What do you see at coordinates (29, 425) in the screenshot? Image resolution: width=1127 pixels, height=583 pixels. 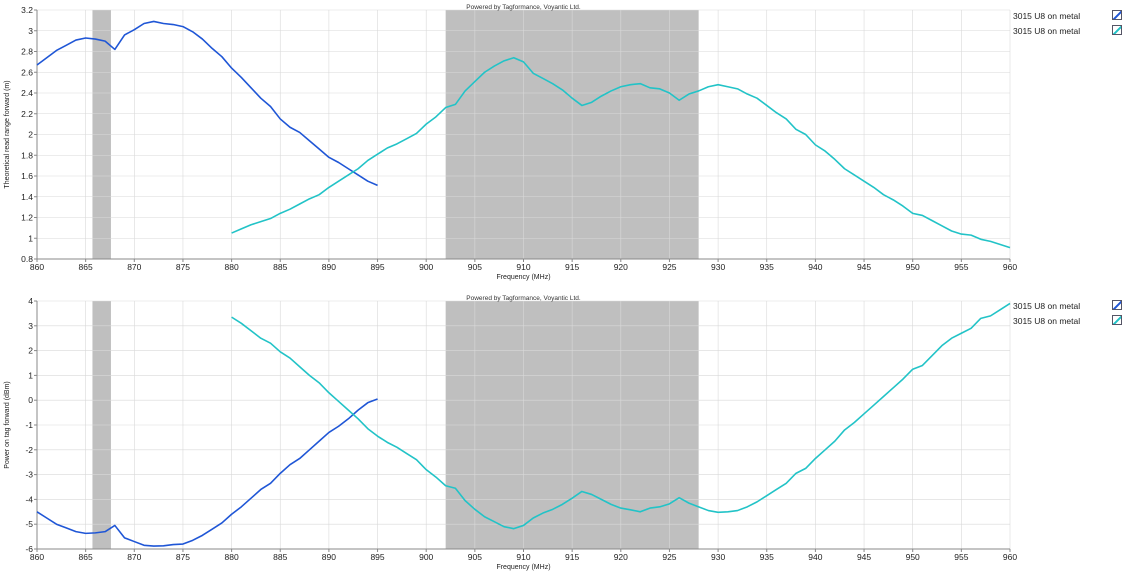 I see `y-tick-label: -1` at bounding box center [29, 425].